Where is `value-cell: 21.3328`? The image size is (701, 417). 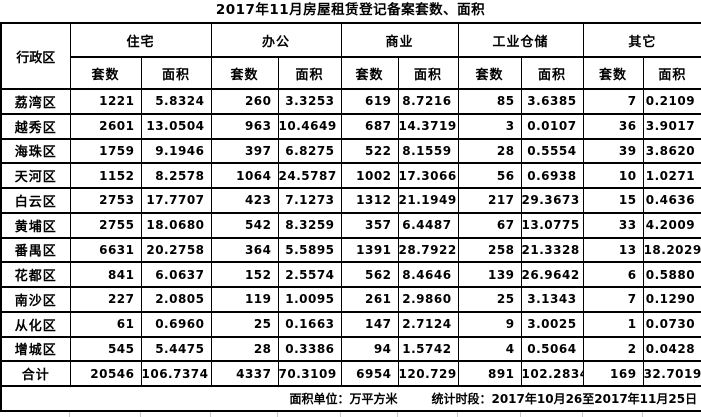
value-cell: 21.3328 is located at coordinates (552, 250).